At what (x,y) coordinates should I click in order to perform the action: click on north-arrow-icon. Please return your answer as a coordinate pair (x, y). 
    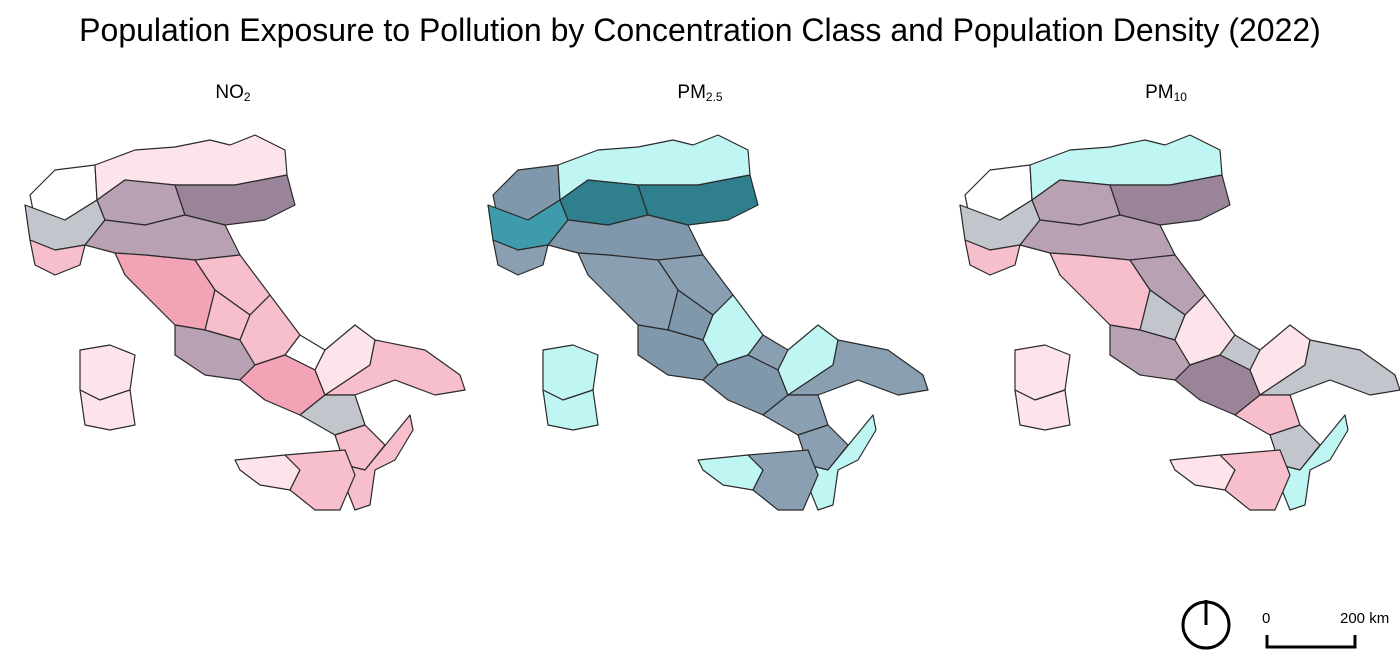
    Looking at the image, I should click on (1206, 625).